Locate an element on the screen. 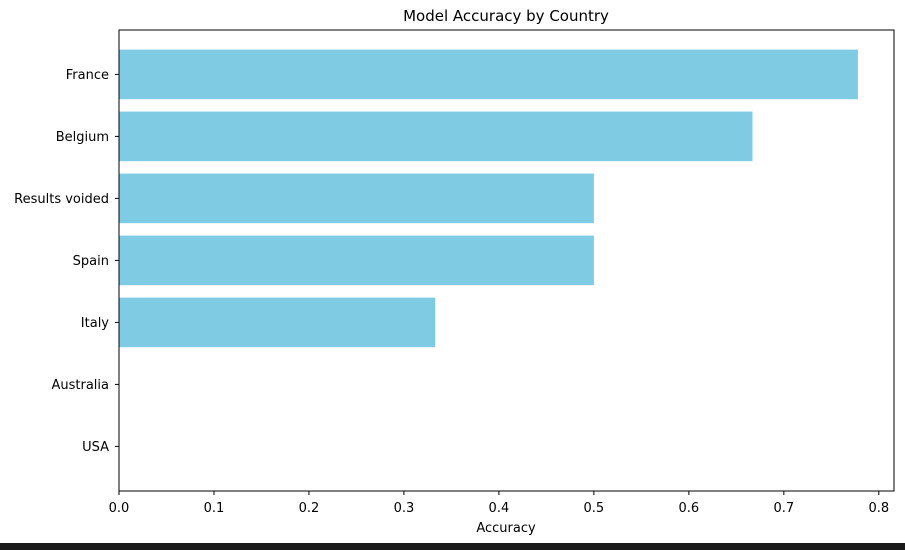  x-tick-label: 0.0 is located at coordinates (119, 508).